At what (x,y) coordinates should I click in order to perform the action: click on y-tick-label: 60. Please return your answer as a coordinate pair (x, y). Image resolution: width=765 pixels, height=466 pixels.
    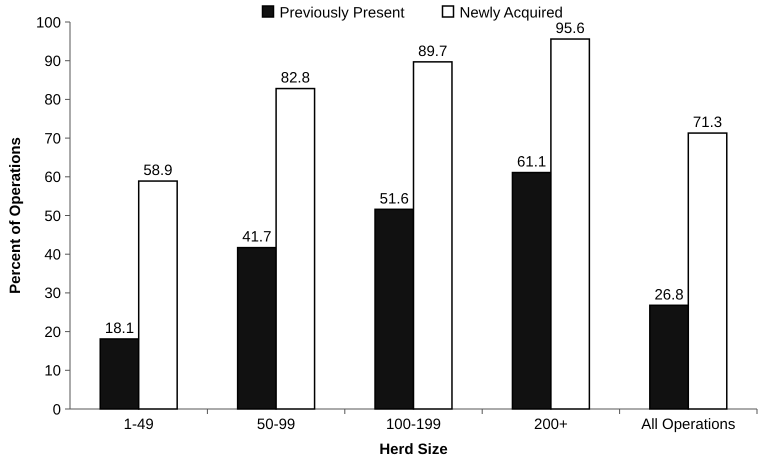
    Looking at the image, I should click on (52, 177).